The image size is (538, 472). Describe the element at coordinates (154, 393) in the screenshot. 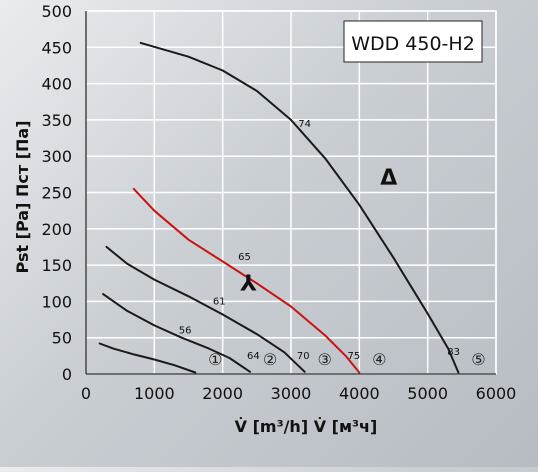

I see `x-tick-label: 1000` at that location.